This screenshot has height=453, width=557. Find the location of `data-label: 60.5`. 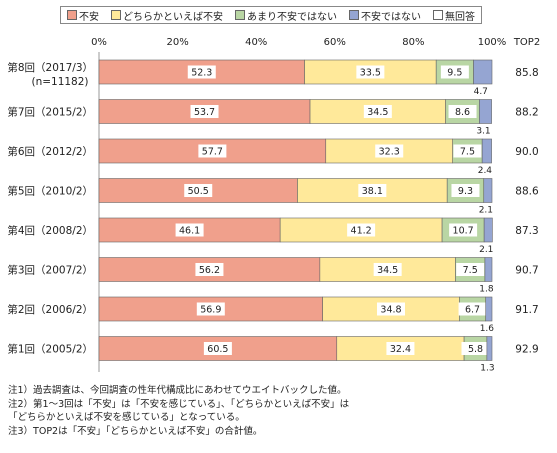

data-label: 60.5 is located at coordinates (217, 349).